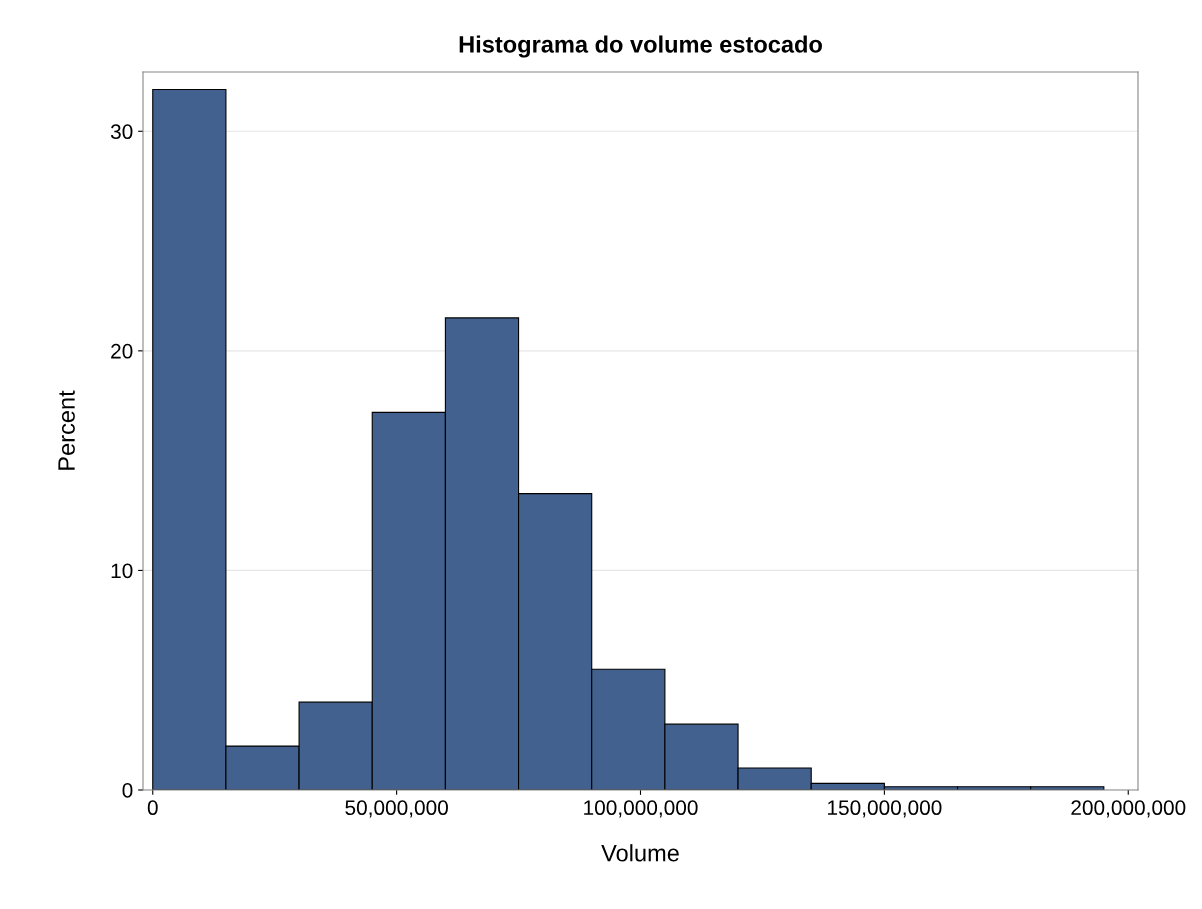 Image resolution: width=1202 pixels, height=909 pixels. Describe the element at coordinates (127, 790) in the screenshot. I see `y-tick-label: 0` at that location.